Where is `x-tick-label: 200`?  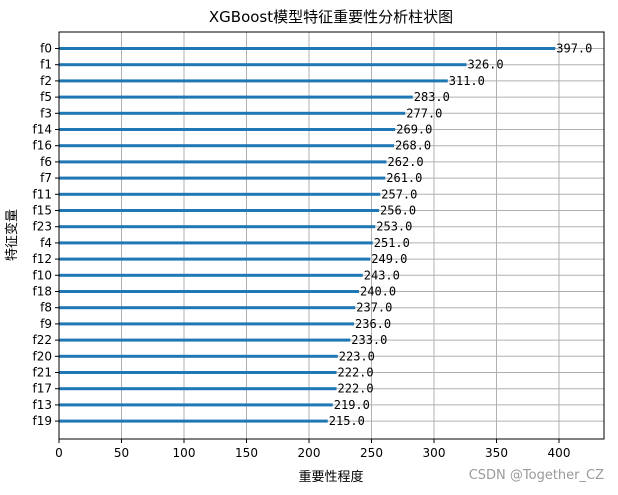 x-tick-label: 200 is located at coordinates (309, 453).